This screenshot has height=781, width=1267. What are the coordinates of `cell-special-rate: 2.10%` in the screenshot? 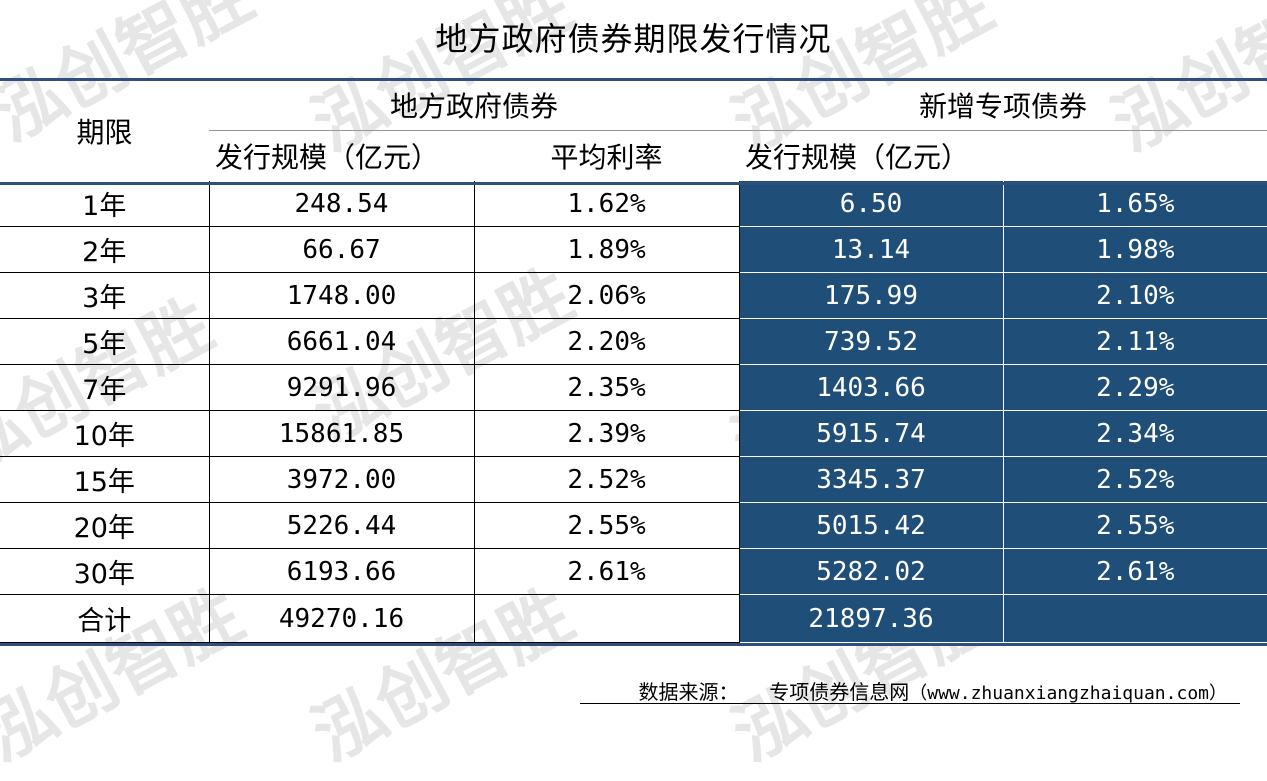 It's located at (1135, 295).